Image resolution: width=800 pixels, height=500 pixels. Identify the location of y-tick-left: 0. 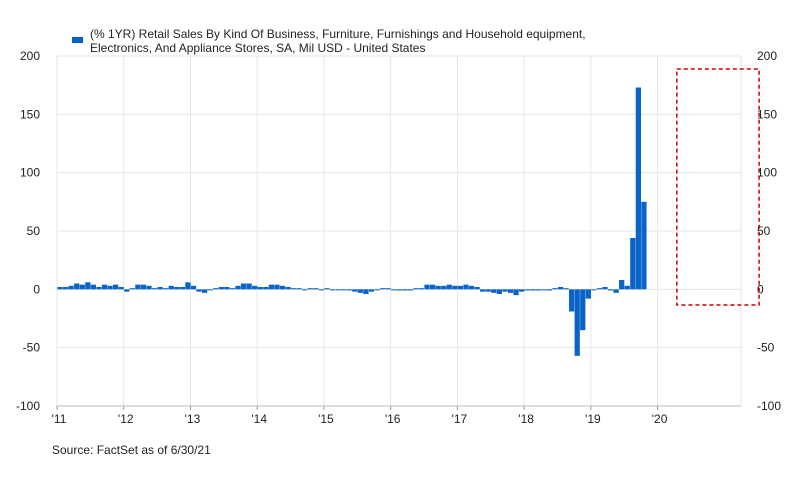
(36, 289).